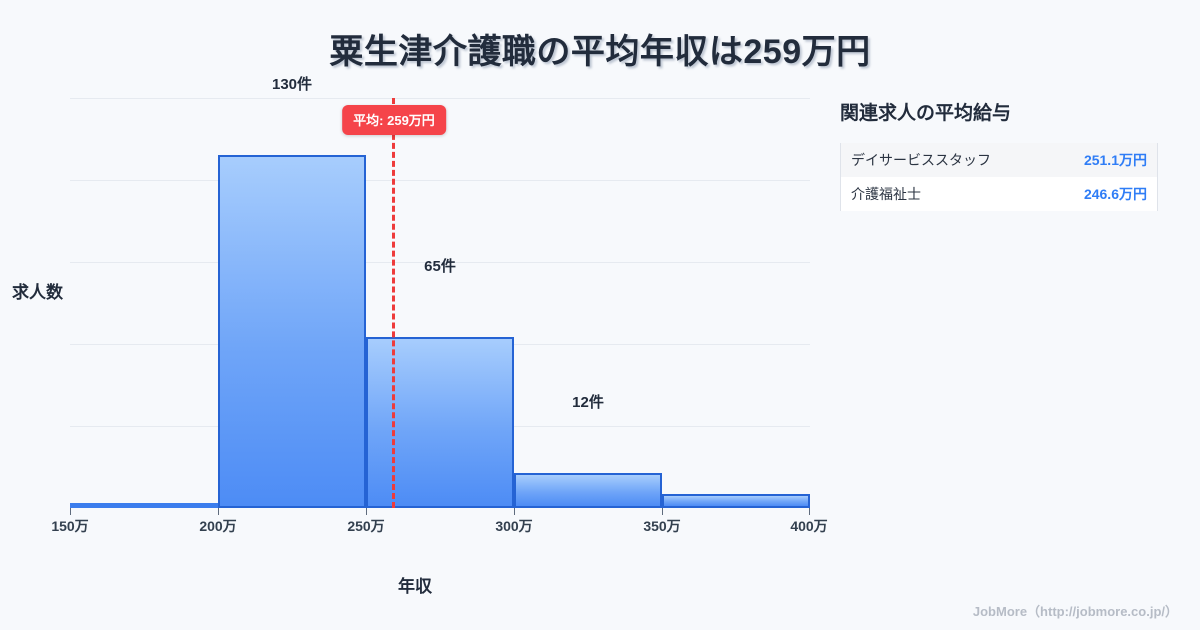 This screenshot has height=630, width=1200. I want to click on x-tick-label: 400万, so click(809, 526).